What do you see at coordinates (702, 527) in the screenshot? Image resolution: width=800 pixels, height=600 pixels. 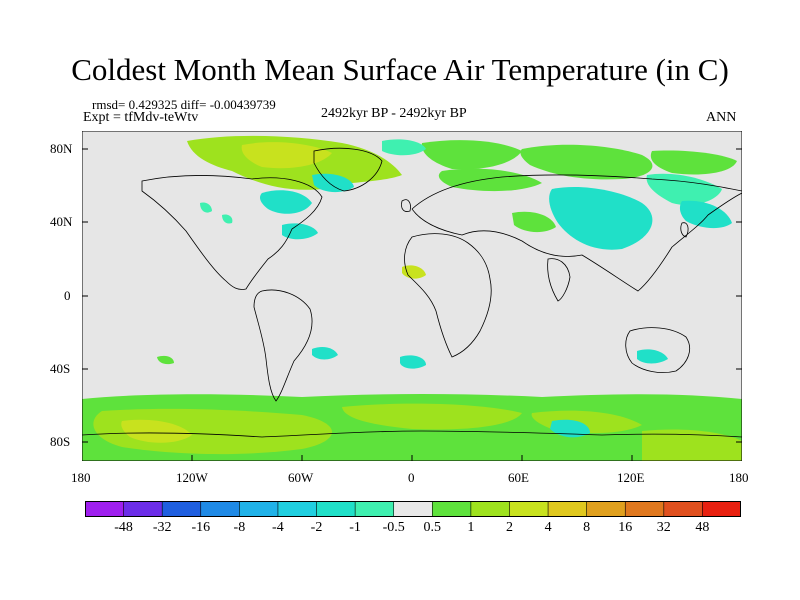 I see `colorbar-label: 48` at bounding box center [702, 527].